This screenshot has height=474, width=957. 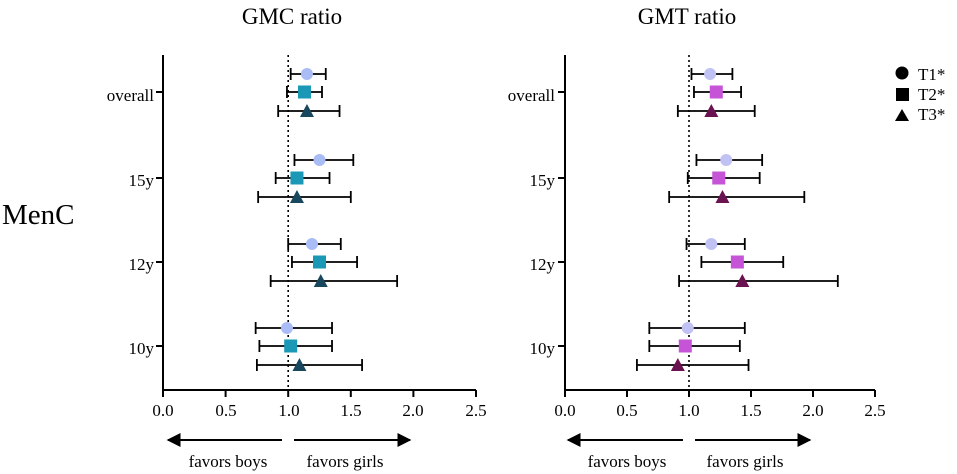 I want to click on panel-title-gmc: GMC ratio, so click(x=292, y=16).